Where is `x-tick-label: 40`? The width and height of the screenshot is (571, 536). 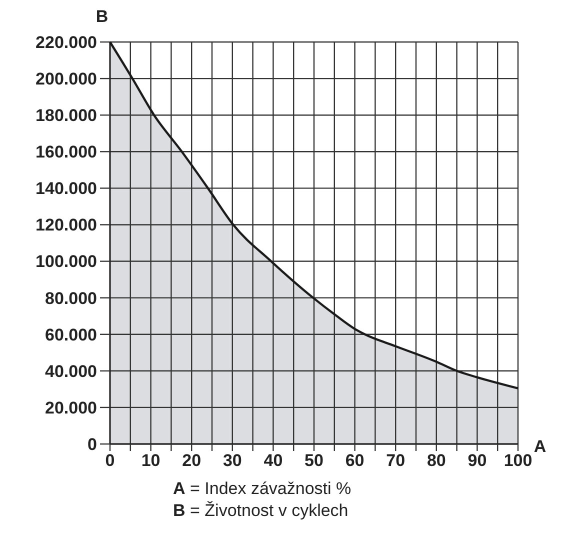 x-tick-label: 40 is located at coordinates (273, 460).